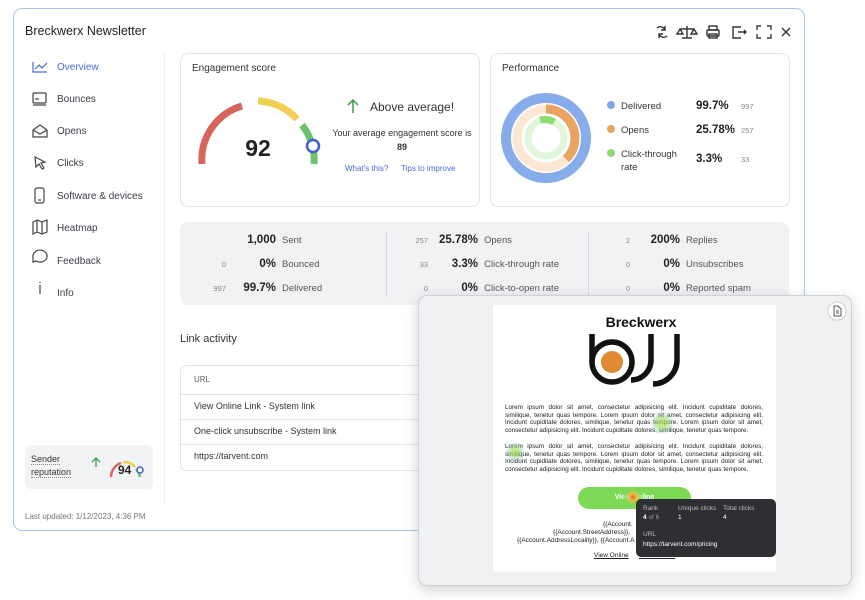 The width and height of the screenshot is (865, 600). What do you see at coordinates (76, 99) in the screenshot?
I see `nav-item: Bounces` at bounding box center [76, 99].